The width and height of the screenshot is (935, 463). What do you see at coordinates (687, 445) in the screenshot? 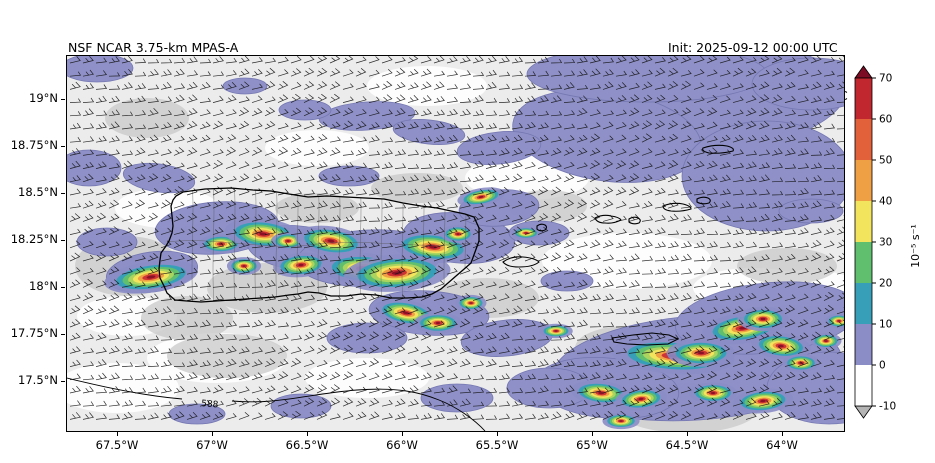
I see `x-tick-label: 64.5°W` at bounding box center [687, 445].